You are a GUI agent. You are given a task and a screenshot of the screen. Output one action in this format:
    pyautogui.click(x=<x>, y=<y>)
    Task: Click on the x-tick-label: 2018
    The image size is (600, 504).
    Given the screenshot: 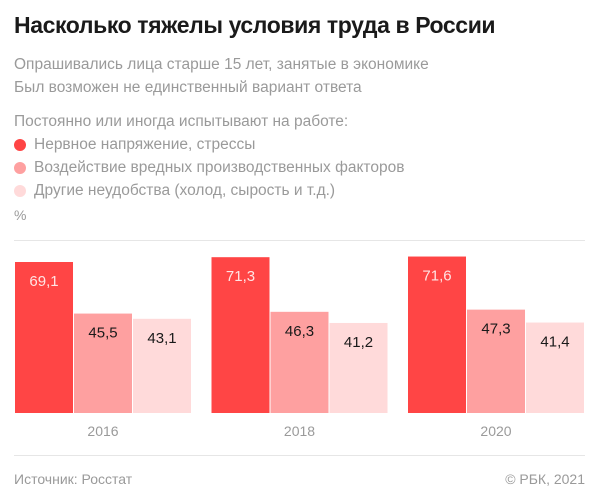 What is the action you would take?
    pyautogui.click(x=299, y=431)
    